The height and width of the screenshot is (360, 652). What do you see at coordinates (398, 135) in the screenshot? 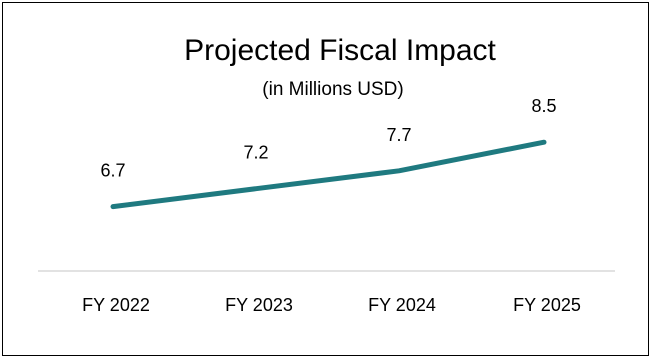
I see `data-label-3: 7.7` at bounding box center [398, 135].